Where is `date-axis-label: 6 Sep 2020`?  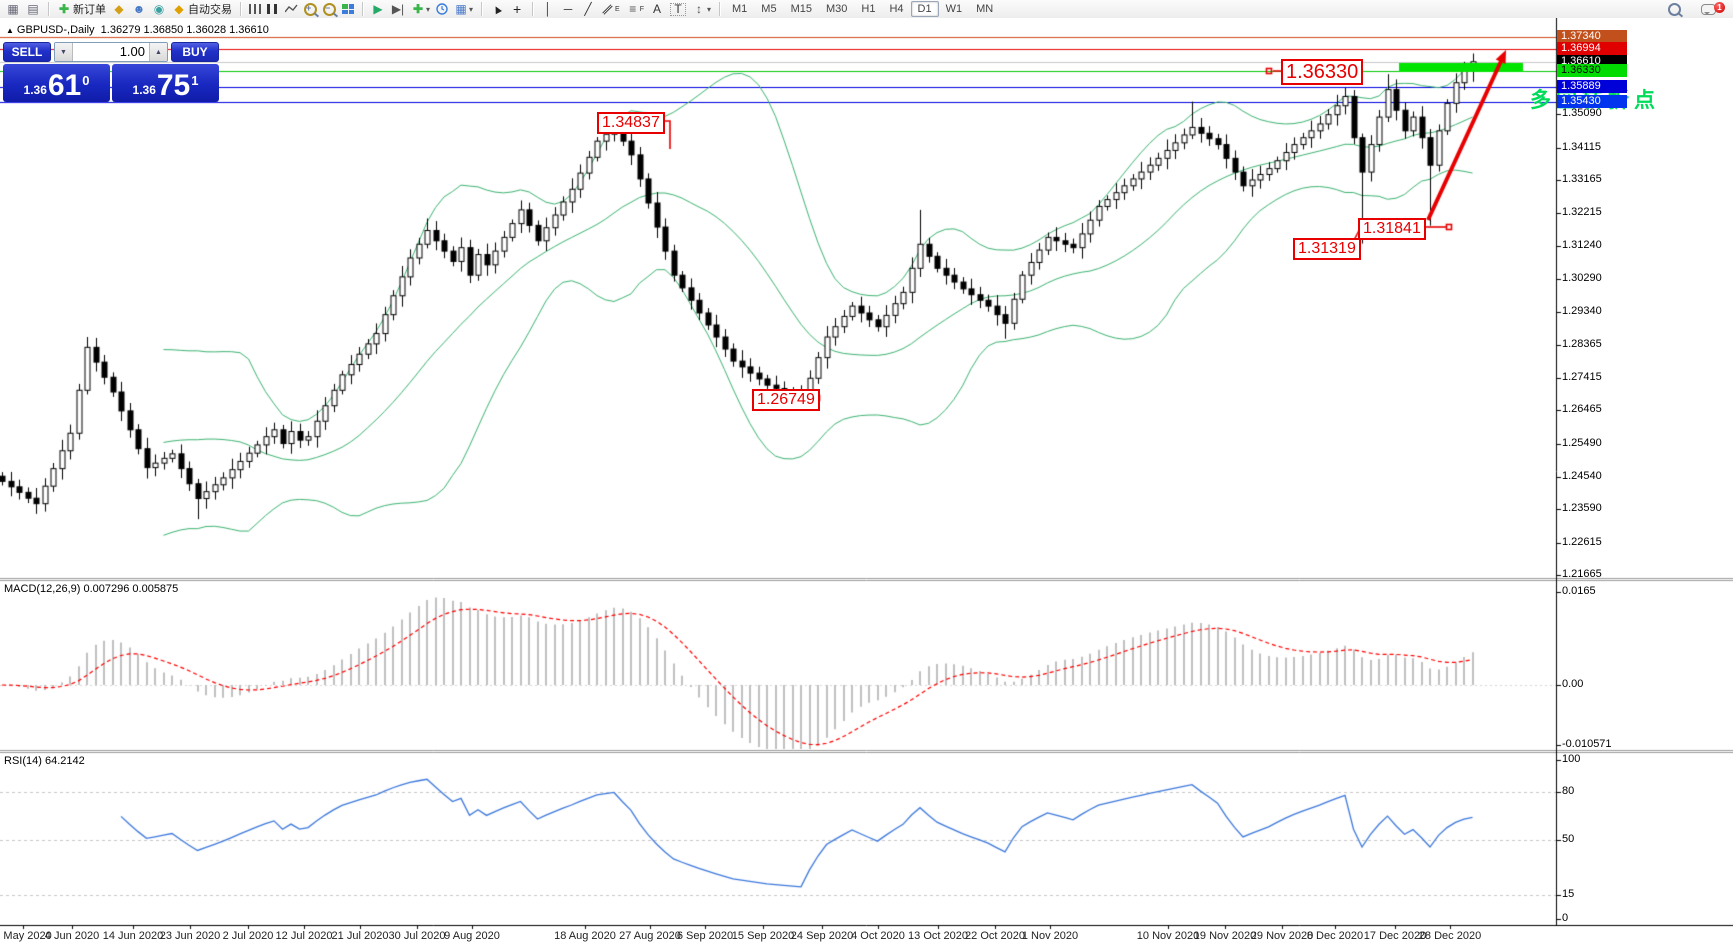 date-axis-label: 6 Sep 2020 is located at coordinates (705, 936).